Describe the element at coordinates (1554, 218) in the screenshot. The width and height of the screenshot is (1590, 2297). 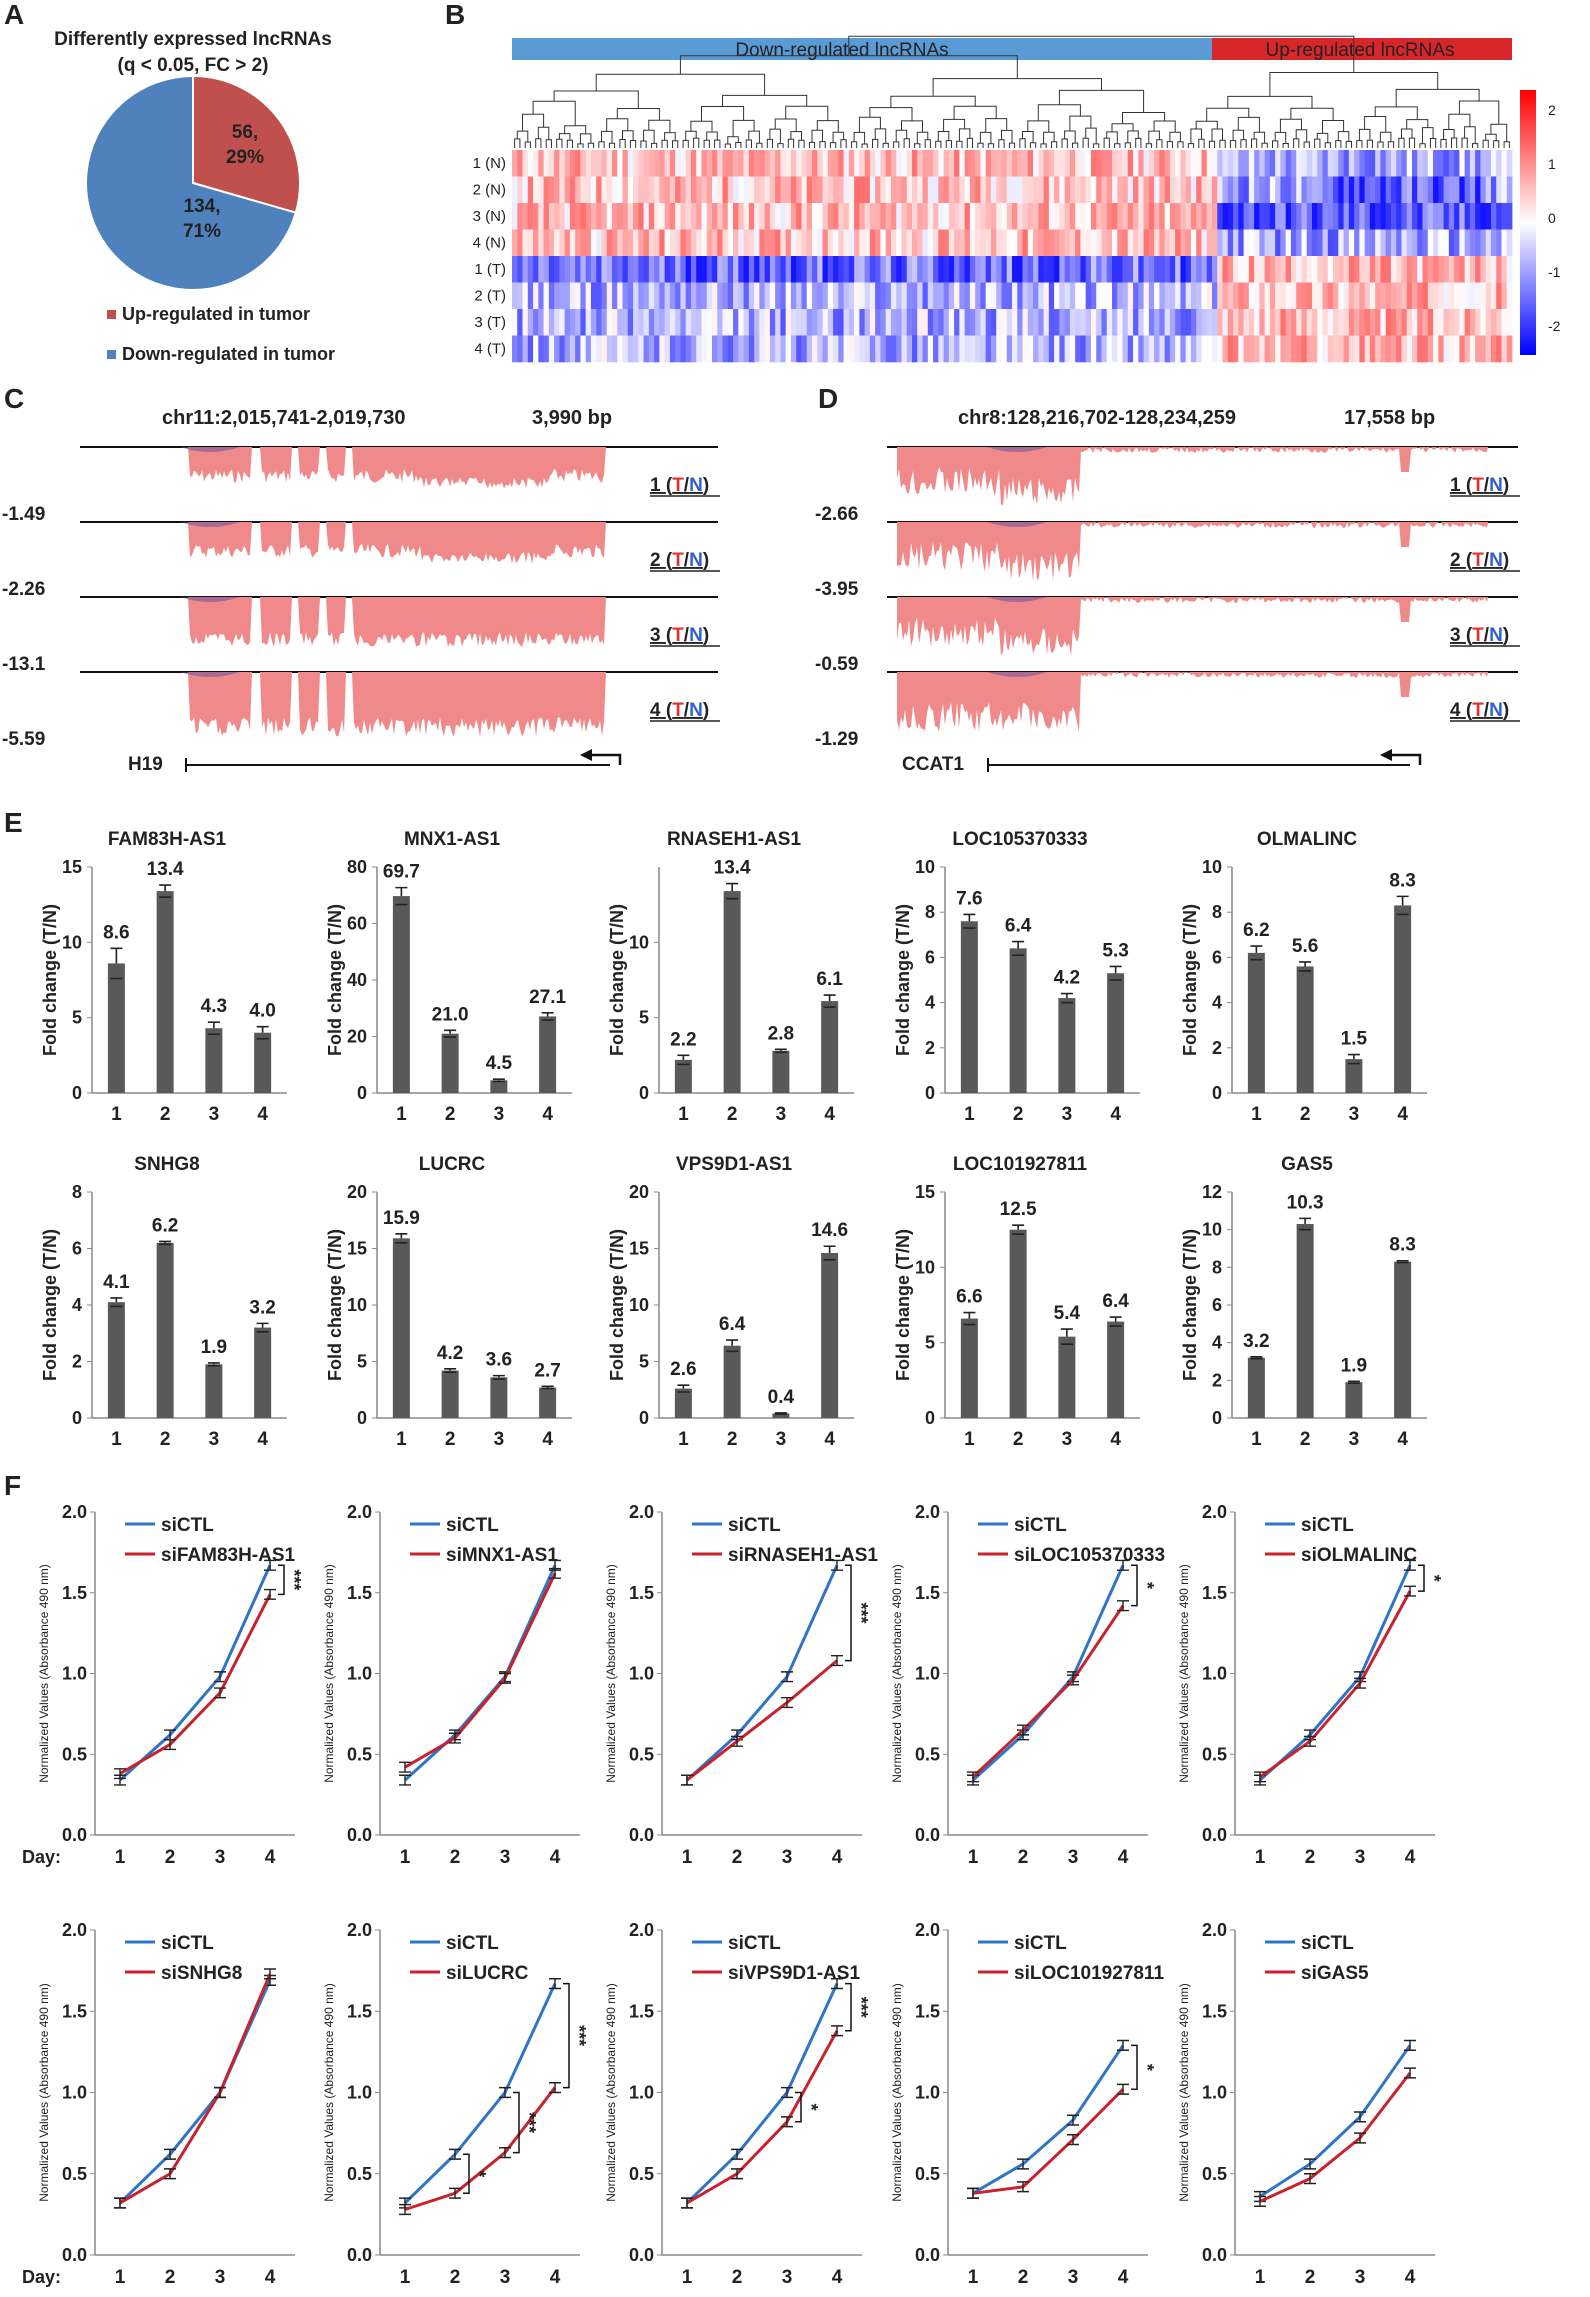
I see `heatmap-scale-ticks: 210-1-2` at that location.